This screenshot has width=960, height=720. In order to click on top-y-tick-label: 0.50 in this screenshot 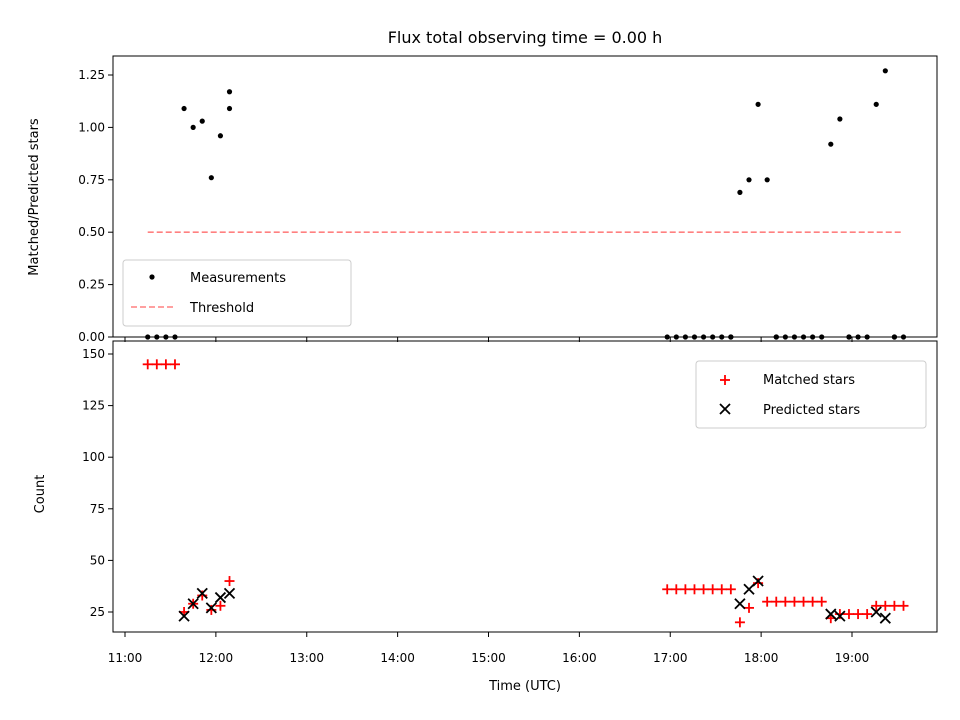, I will do `click(91, 232)`.